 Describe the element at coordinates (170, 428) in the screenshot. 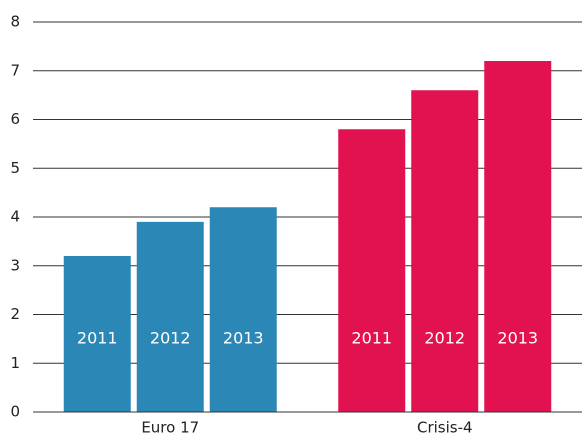

I see `x-tick-label: Euro 17` at that location.